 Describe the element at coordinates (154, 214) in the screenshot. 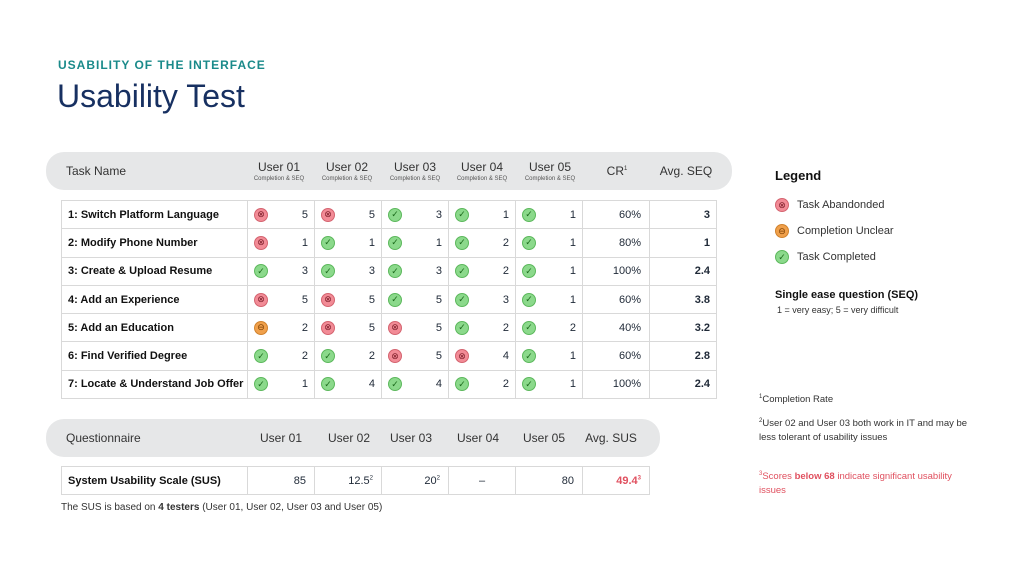

I see `task-name: 1: Switch Platform Language` at that location.